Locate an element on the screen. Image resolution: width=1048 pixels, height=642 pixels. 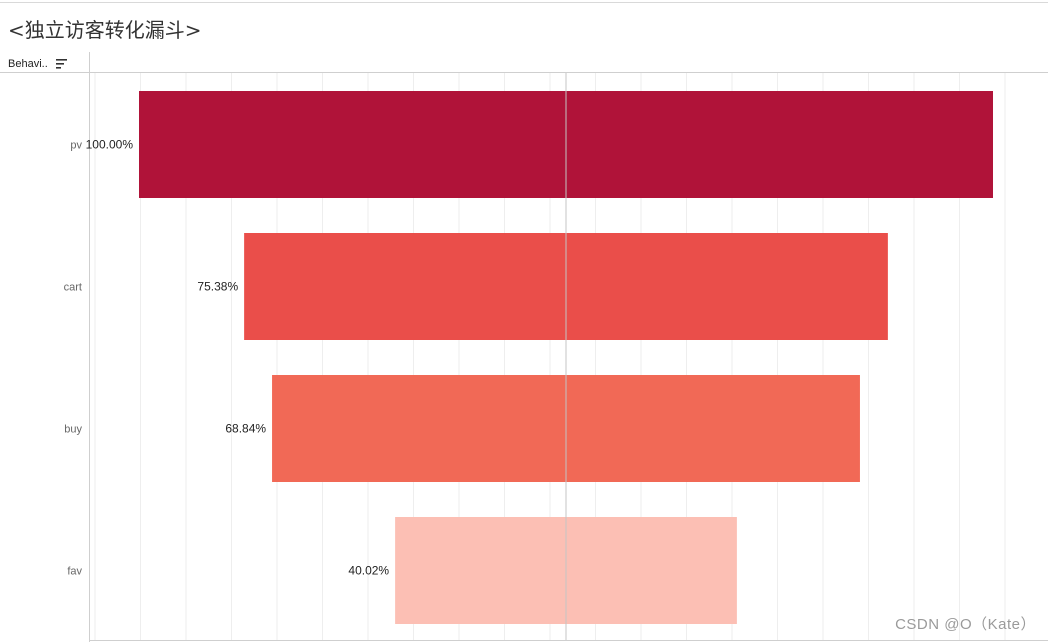
category-label-fav: fav is located at coordinates (74, 572).